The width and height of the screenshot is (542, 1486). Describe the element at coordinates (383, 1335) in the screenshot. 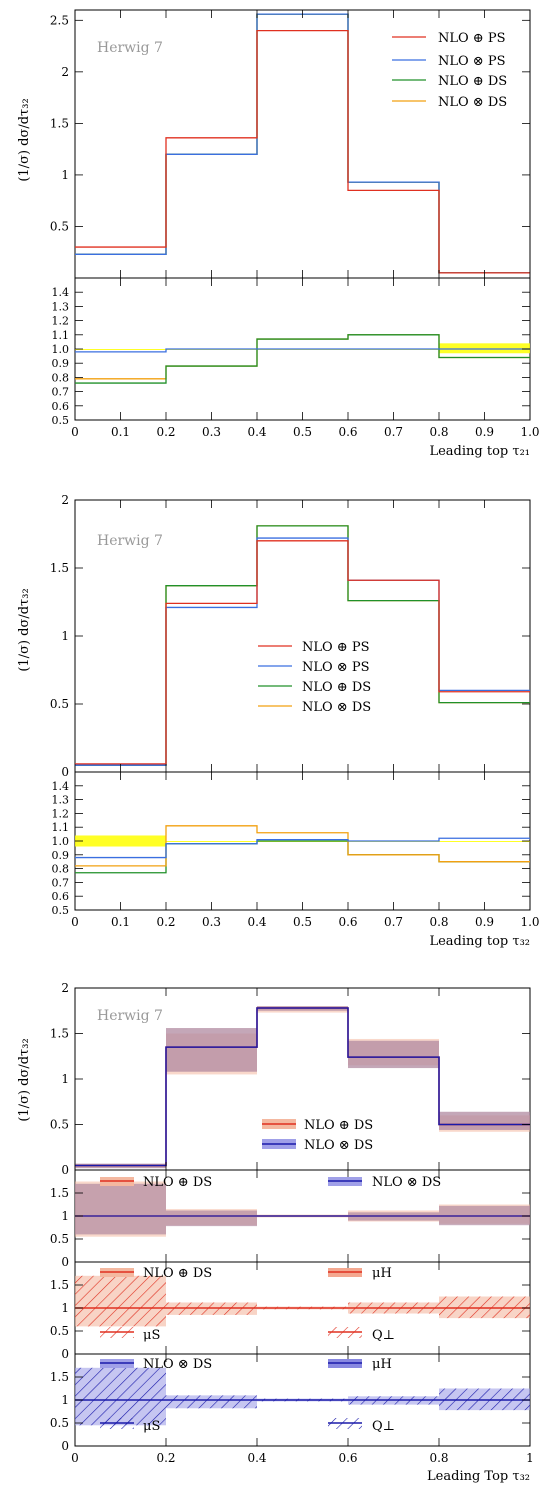

I see `ratio2-qperp-label: Q⊥` at that location.